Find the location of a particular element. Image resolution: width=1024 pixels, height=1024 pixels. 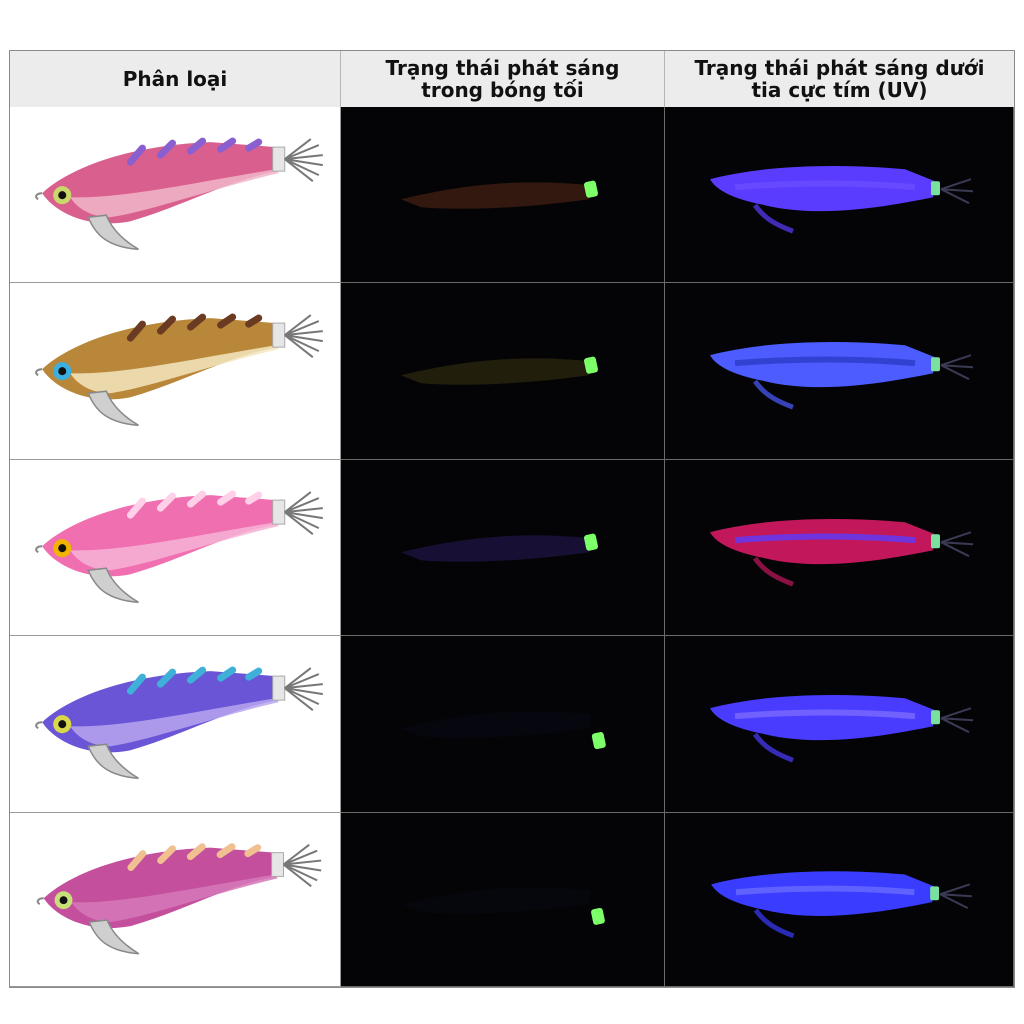

header-dark-glow-label: Trạng thái phát sáng trong bóng tối is located at coordinates (502, 79).